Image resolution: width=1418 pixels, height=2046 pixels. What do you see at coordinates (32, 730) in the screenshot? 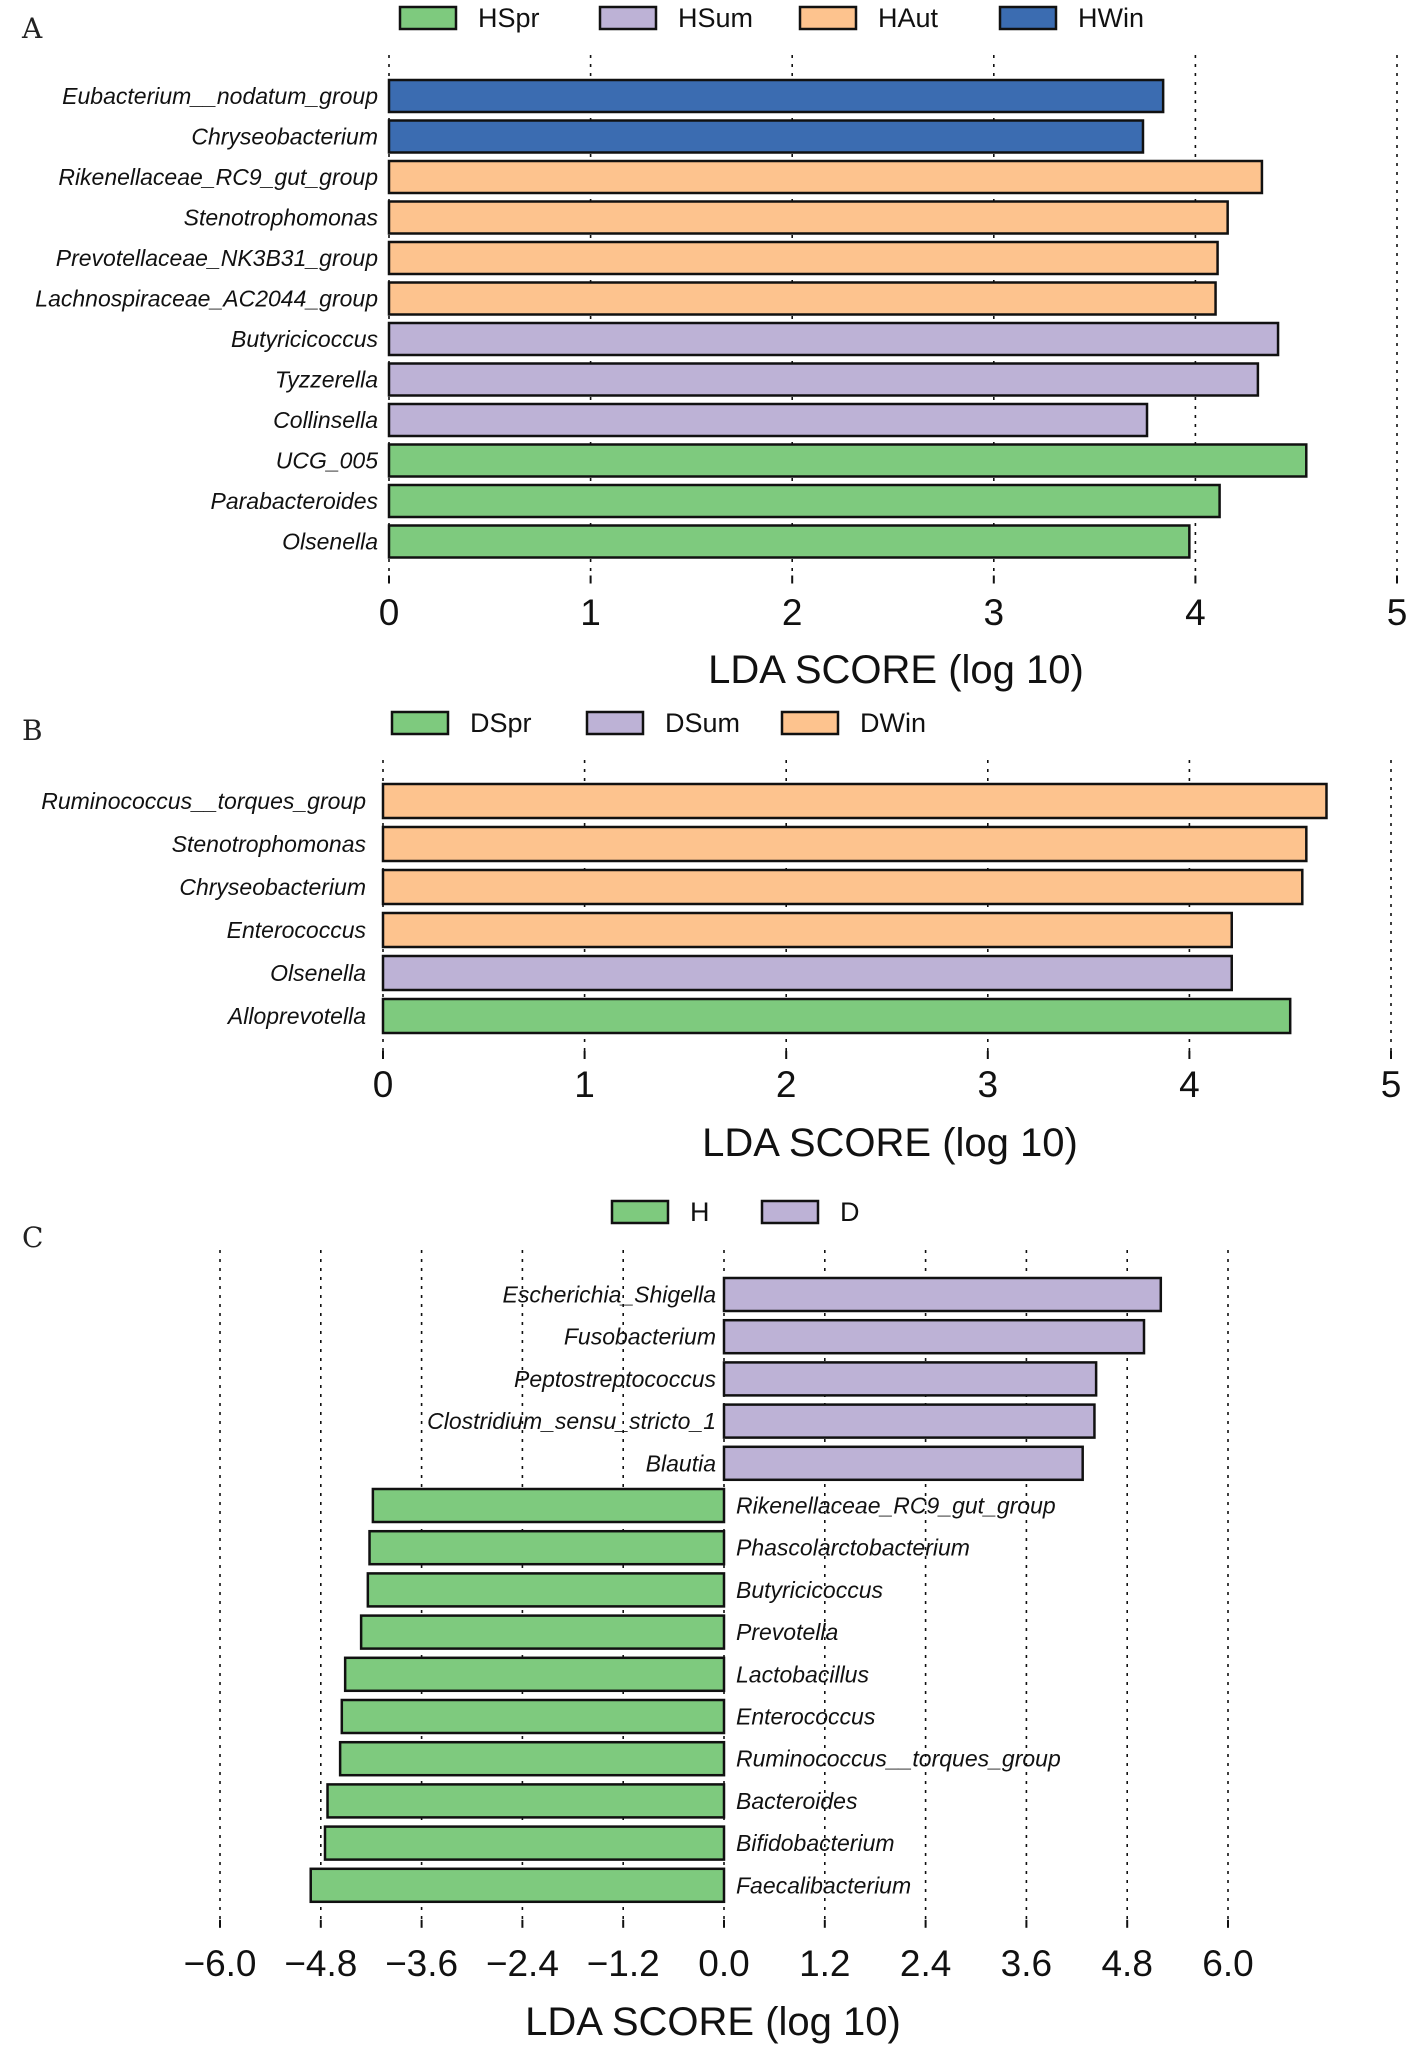
I see `panel-letter: B` at bounding box center [32, 730].